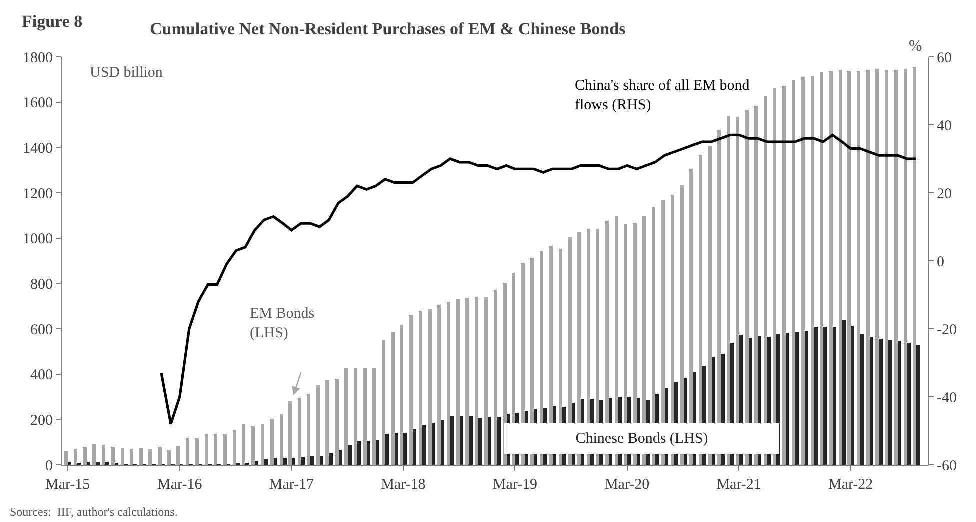  Describe the element at coordinates (180, 485) in the screenshot. I see `x-tick-label: Mar-16` at that location.